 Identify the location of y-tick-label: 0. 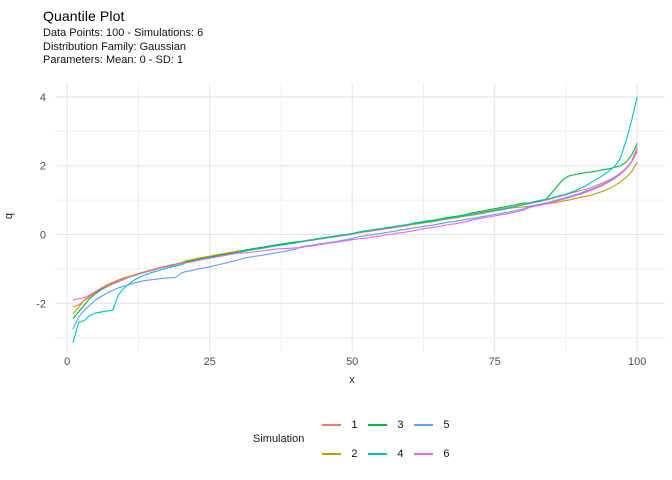
(43, 236).